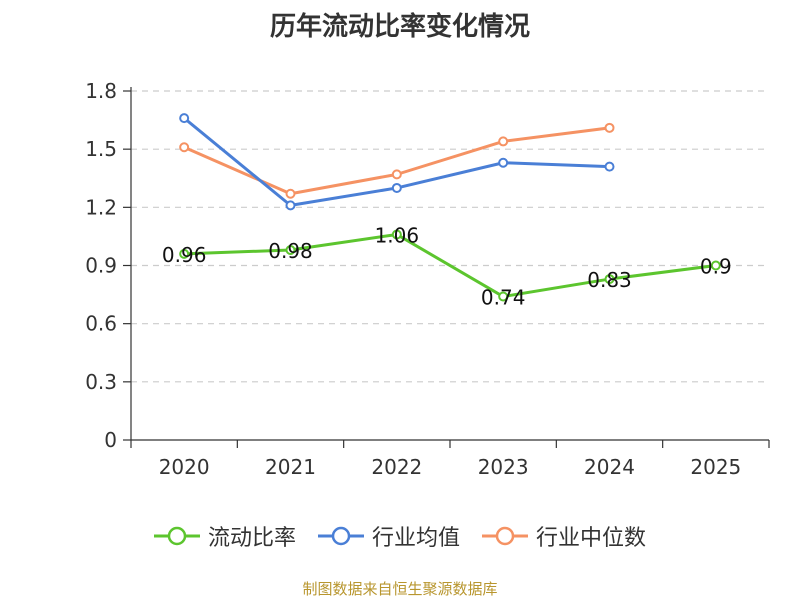  I want to click on y-tick-label: 1.8, so click(101, 91).